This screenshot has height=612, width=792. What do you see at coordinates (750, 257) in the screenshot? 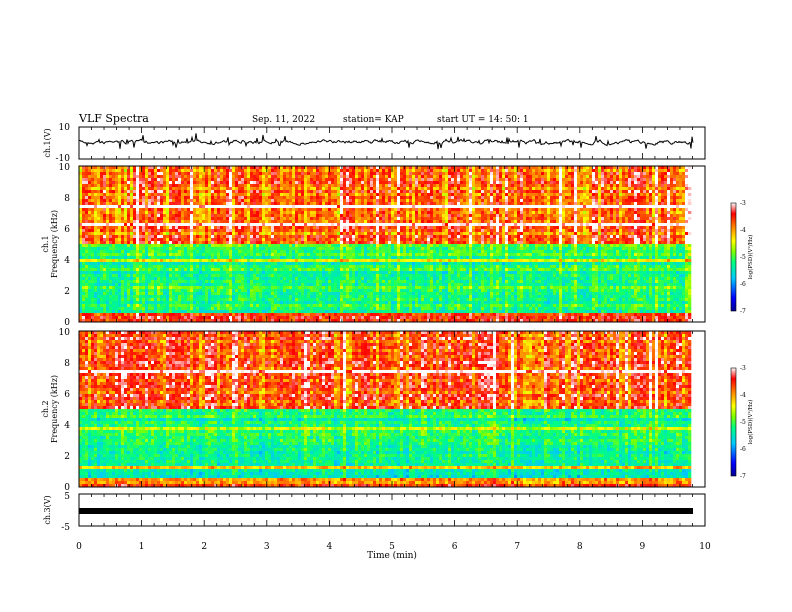
I see `ch1-colorbar-label: log(PSD)(V²/Hz)` at bounding box center [750, 257].